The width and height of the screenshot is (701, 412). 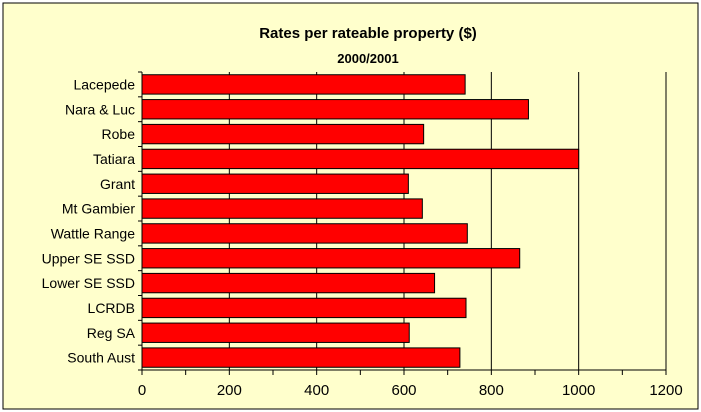 What do you see at coordinates (665, 390) in the screenshot?
I see `x-tick-label-1200: 1200` at bounding box center [665, 390].